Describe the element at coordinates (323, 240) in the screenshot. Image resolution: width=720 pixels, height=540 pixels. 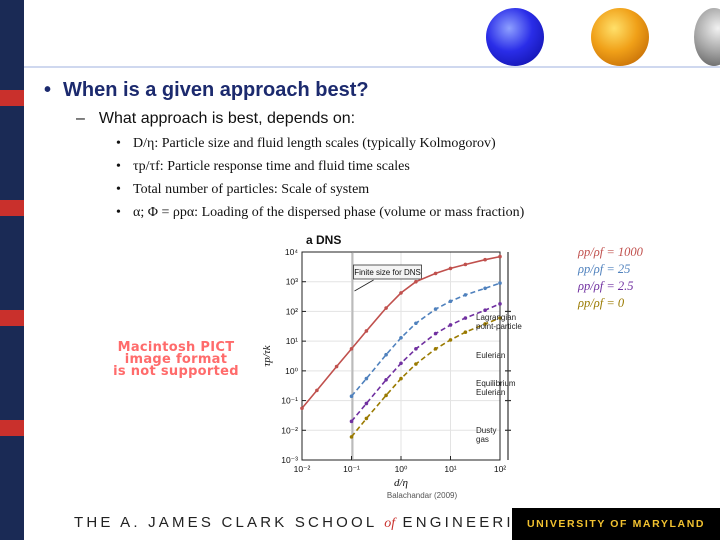
I see `chart-title: a DNS` at that location.